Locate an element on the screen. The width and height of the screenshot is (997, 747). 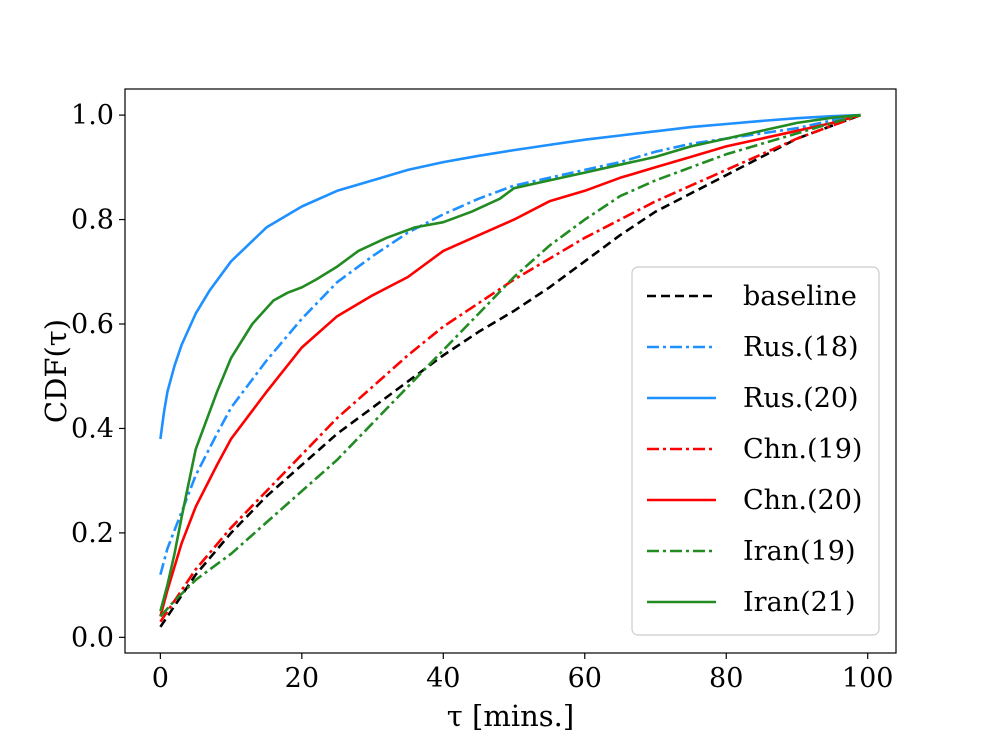
legend-box is located at coordinates (755, 451).